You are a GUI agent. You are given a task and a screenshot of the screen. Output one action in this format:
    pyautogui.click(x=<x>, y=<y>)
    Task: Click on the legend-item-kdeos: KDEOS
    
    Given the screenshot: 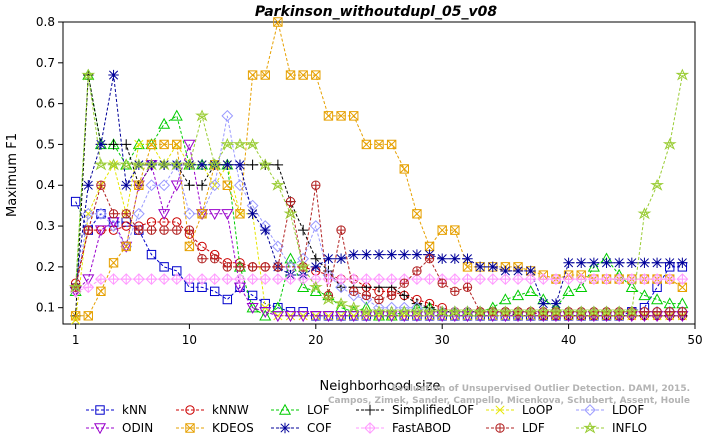 What is the action you would take?
    pyautogui.click(x=215, y=427)
    